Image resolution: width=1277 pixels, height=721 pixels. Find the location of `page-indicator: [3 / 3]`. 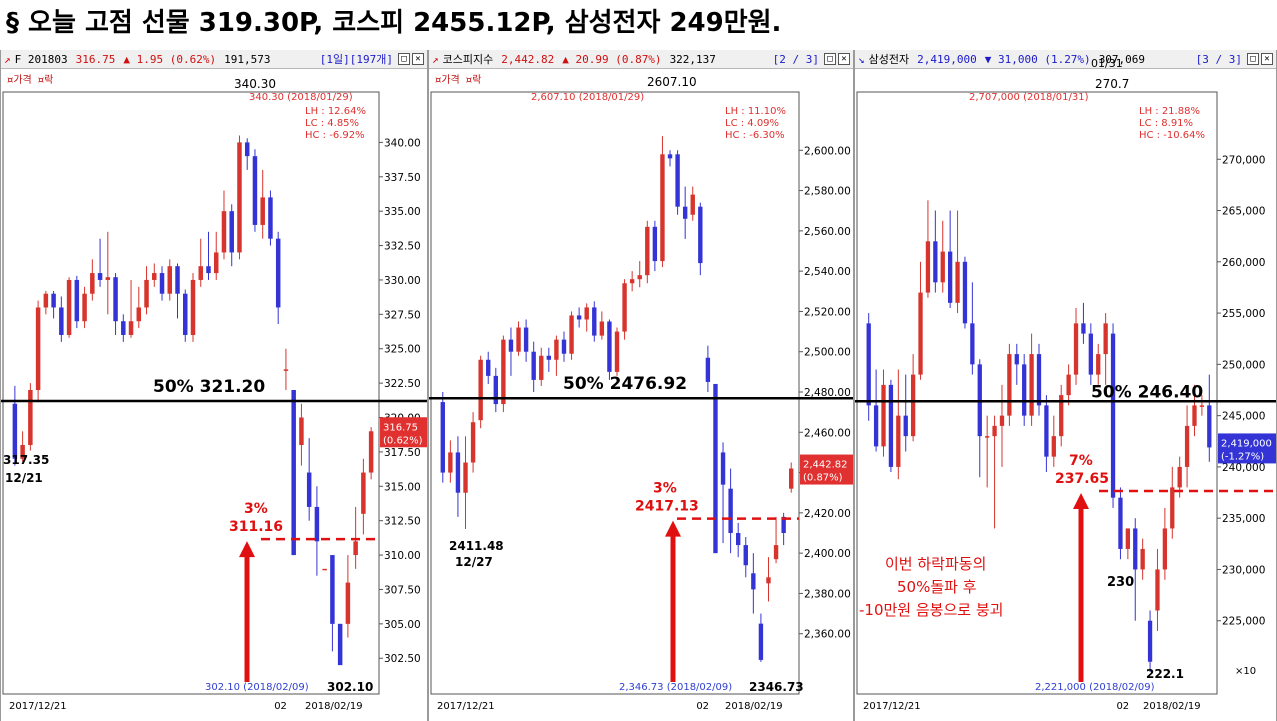

page-indicator: [3 / 3] is located at coordinates (1218, 59).